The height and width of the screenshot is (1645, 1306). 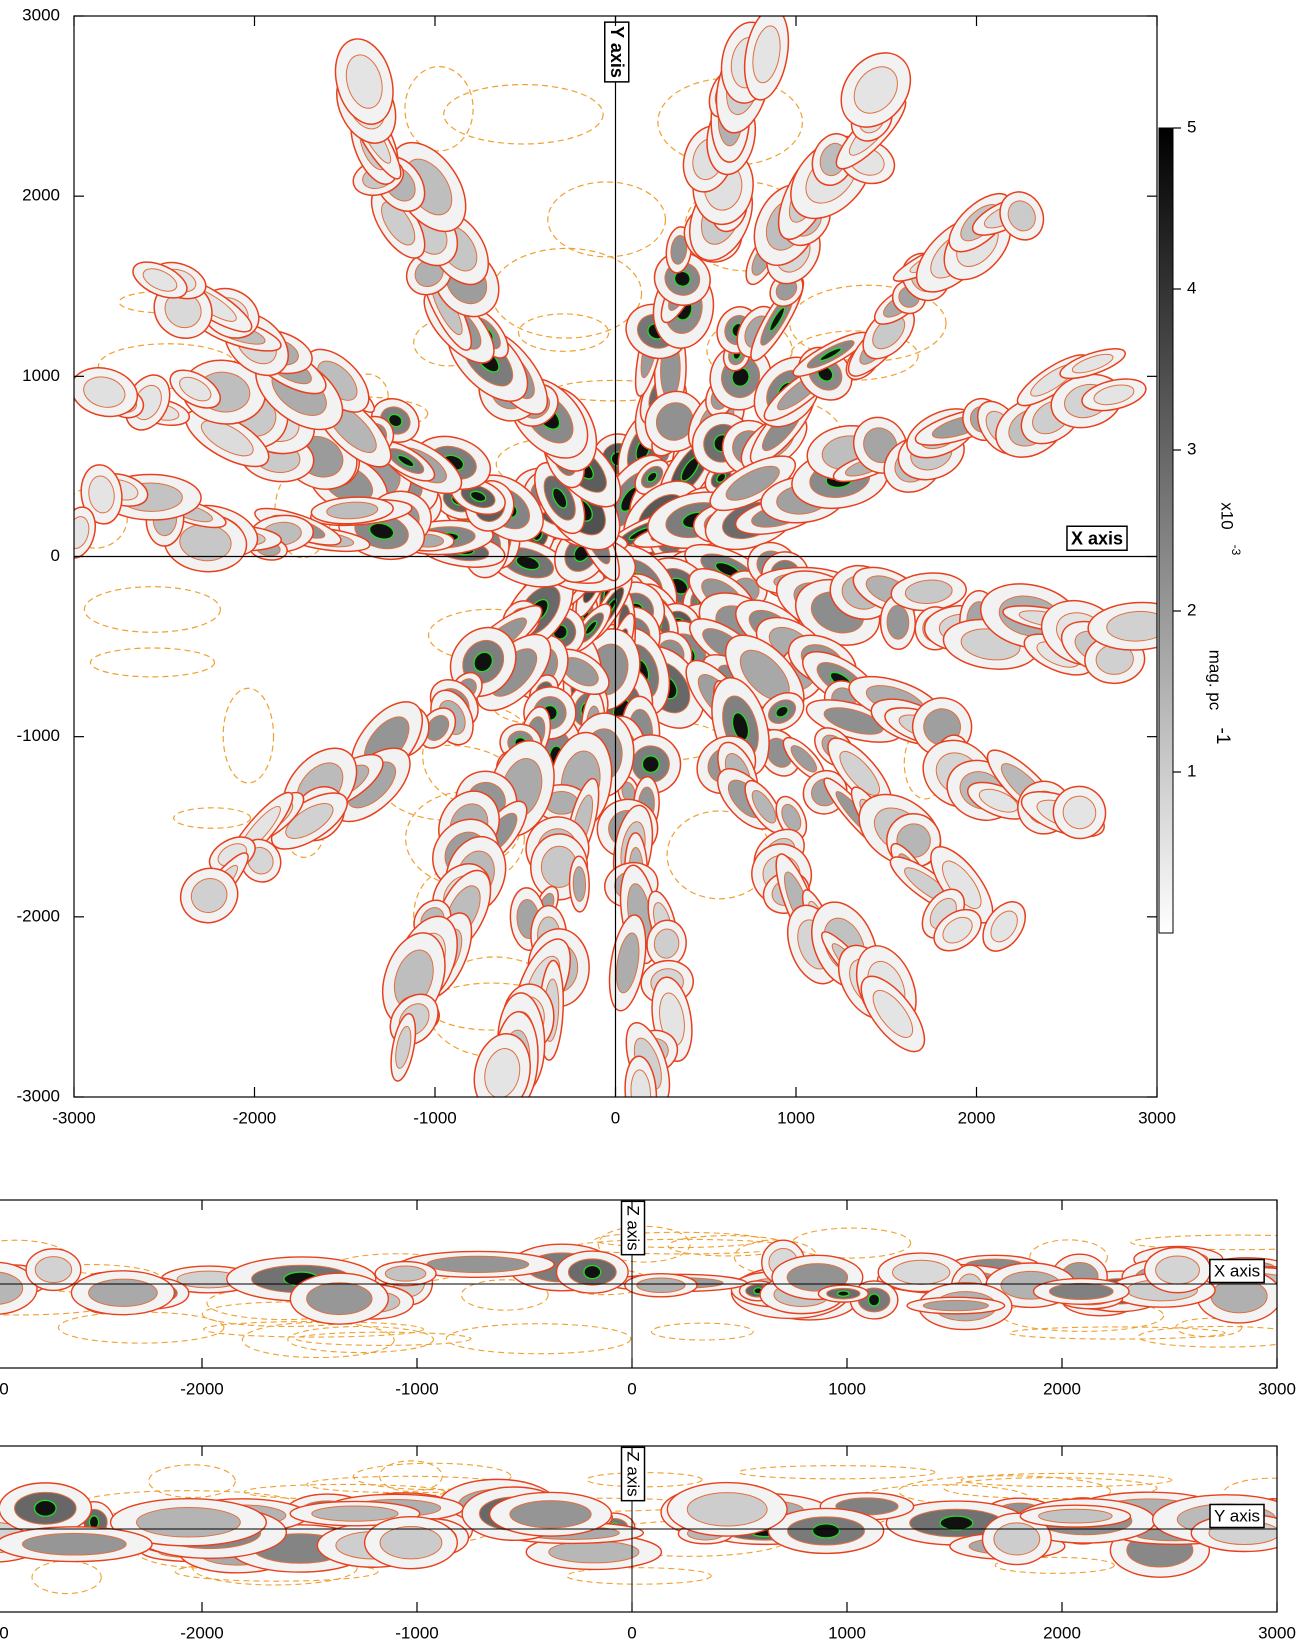 I want to click on y-tick-label: -1000, so click(x=38, y=735).